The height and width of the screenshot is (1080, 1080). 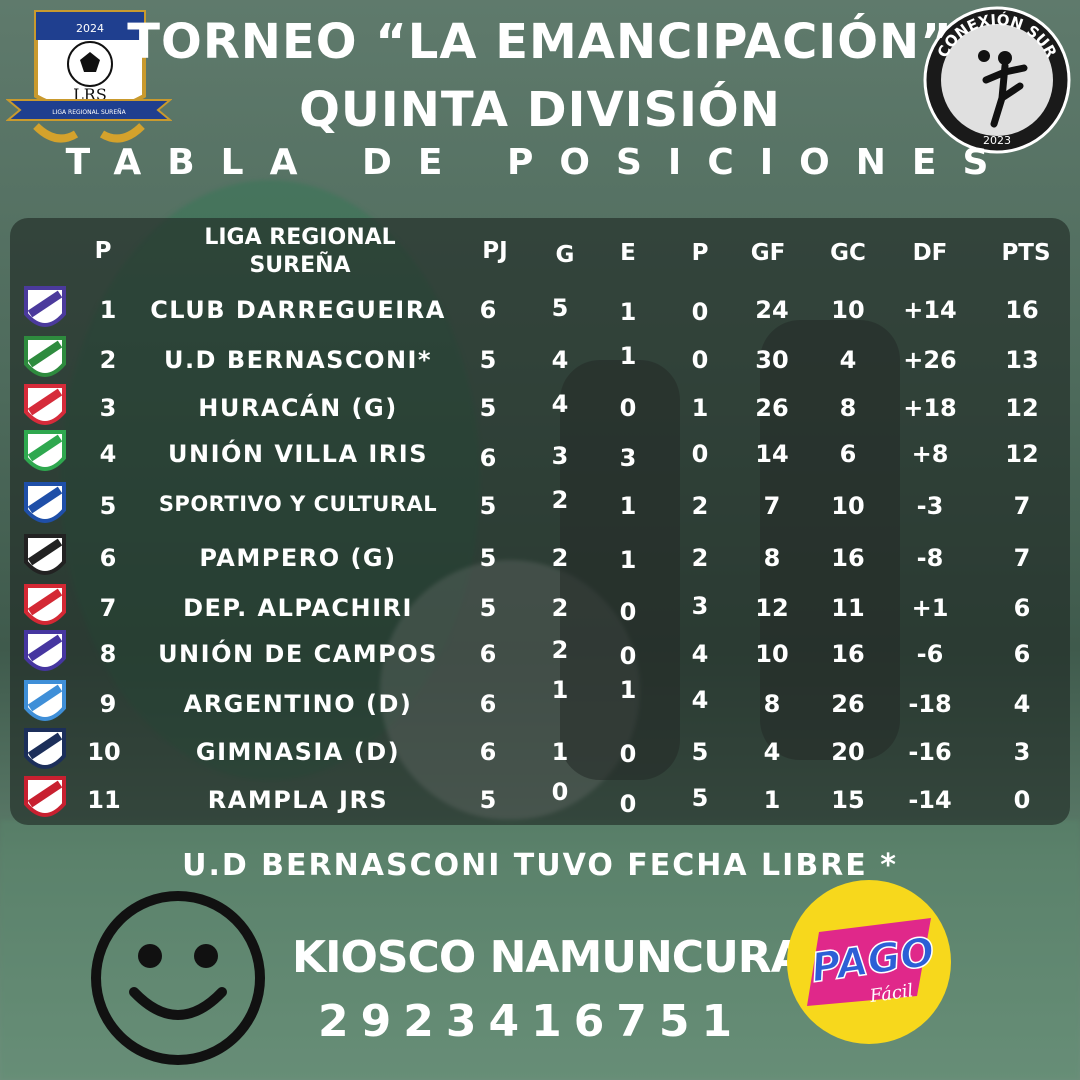 I want to click on gf-cell: 26, so click(x=772, y=408).